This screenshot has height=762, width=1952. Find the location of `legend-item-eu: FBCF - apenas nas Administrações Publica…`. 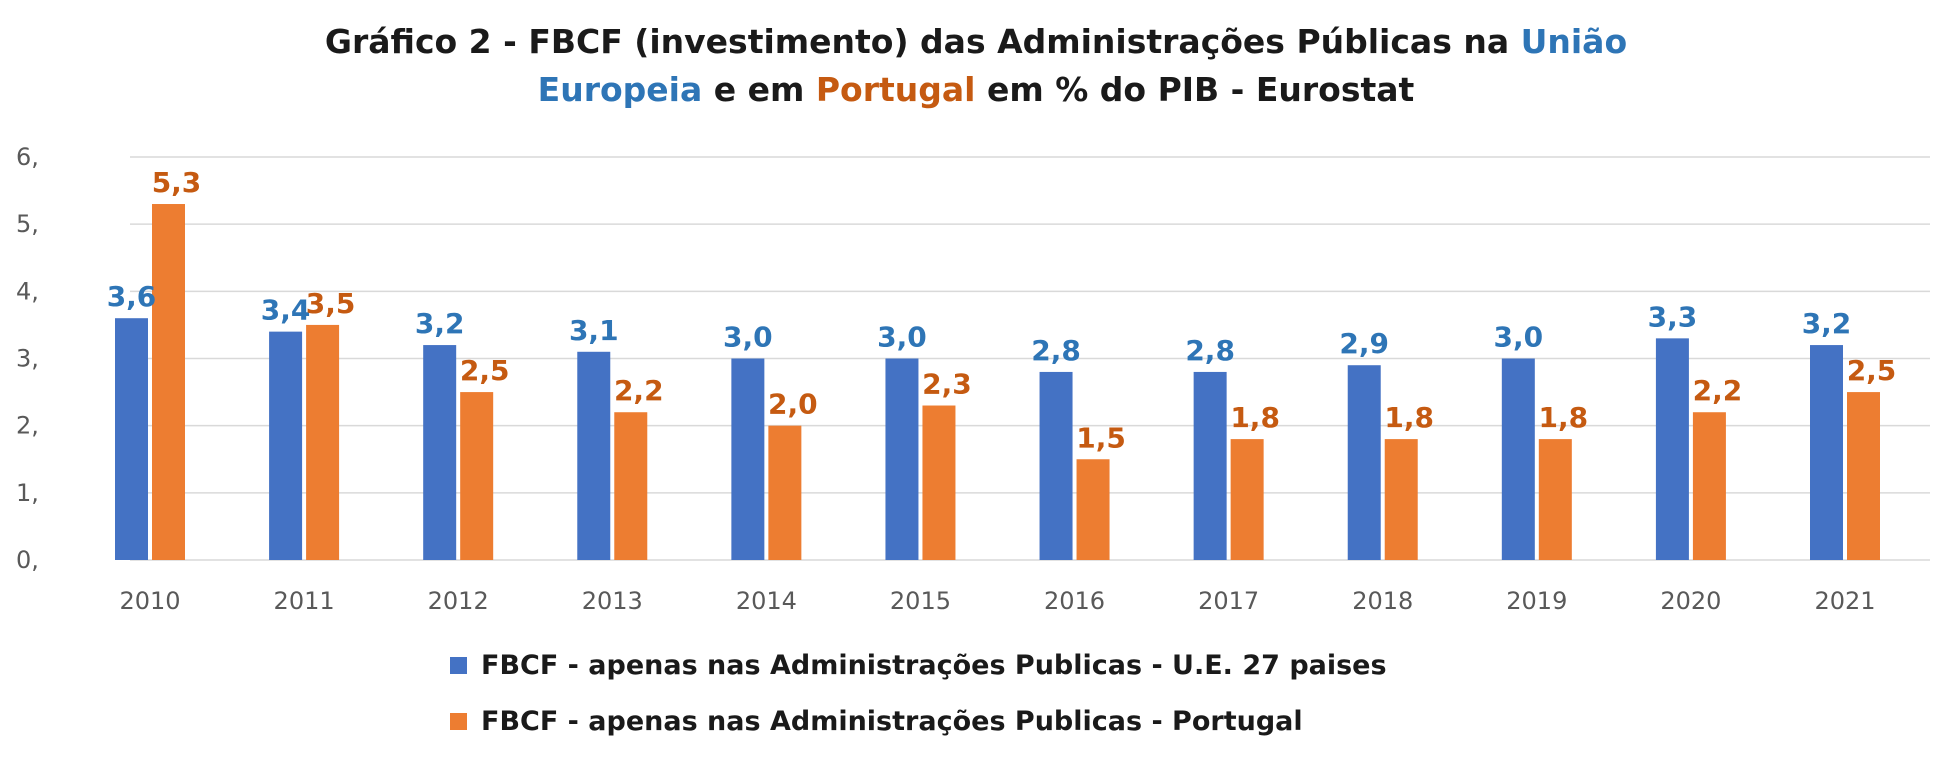

legend-item-eu: FBCF - apenas nas Administrações Publica… is located at coordinates (918, 665).